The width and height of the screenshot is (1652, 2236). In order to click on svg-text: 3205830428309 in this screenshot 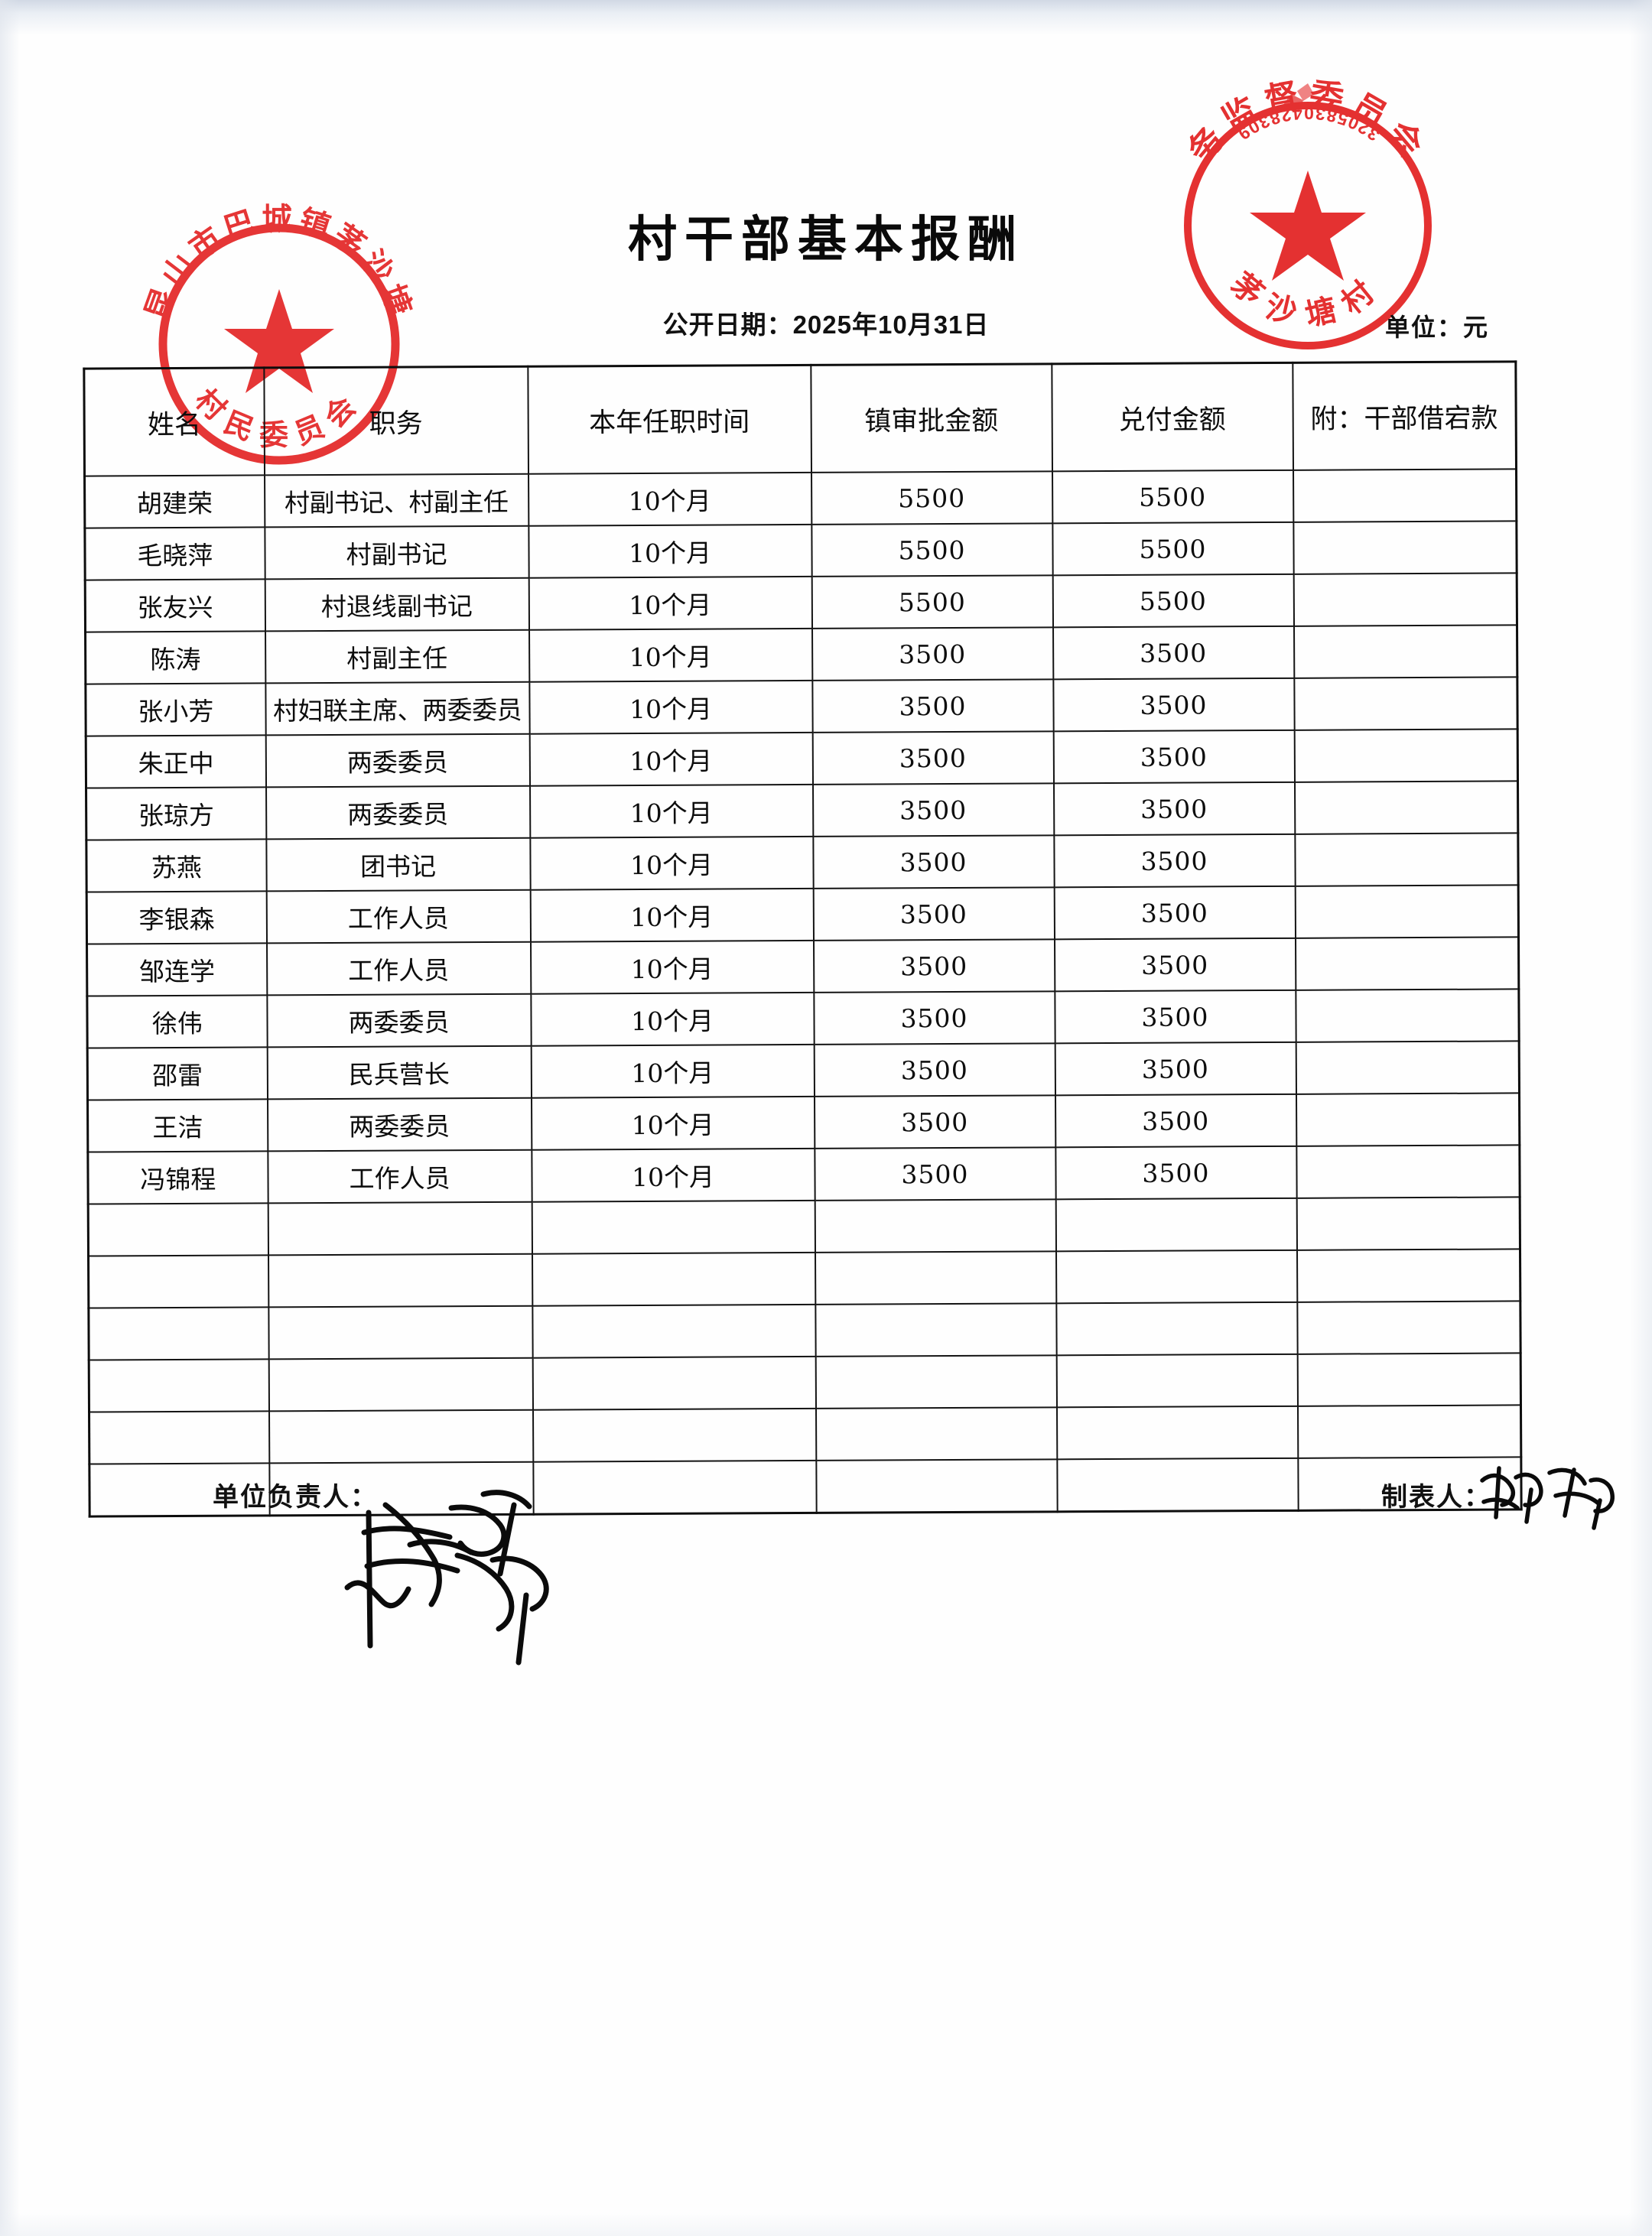, I will do `click(1308, 124)`.